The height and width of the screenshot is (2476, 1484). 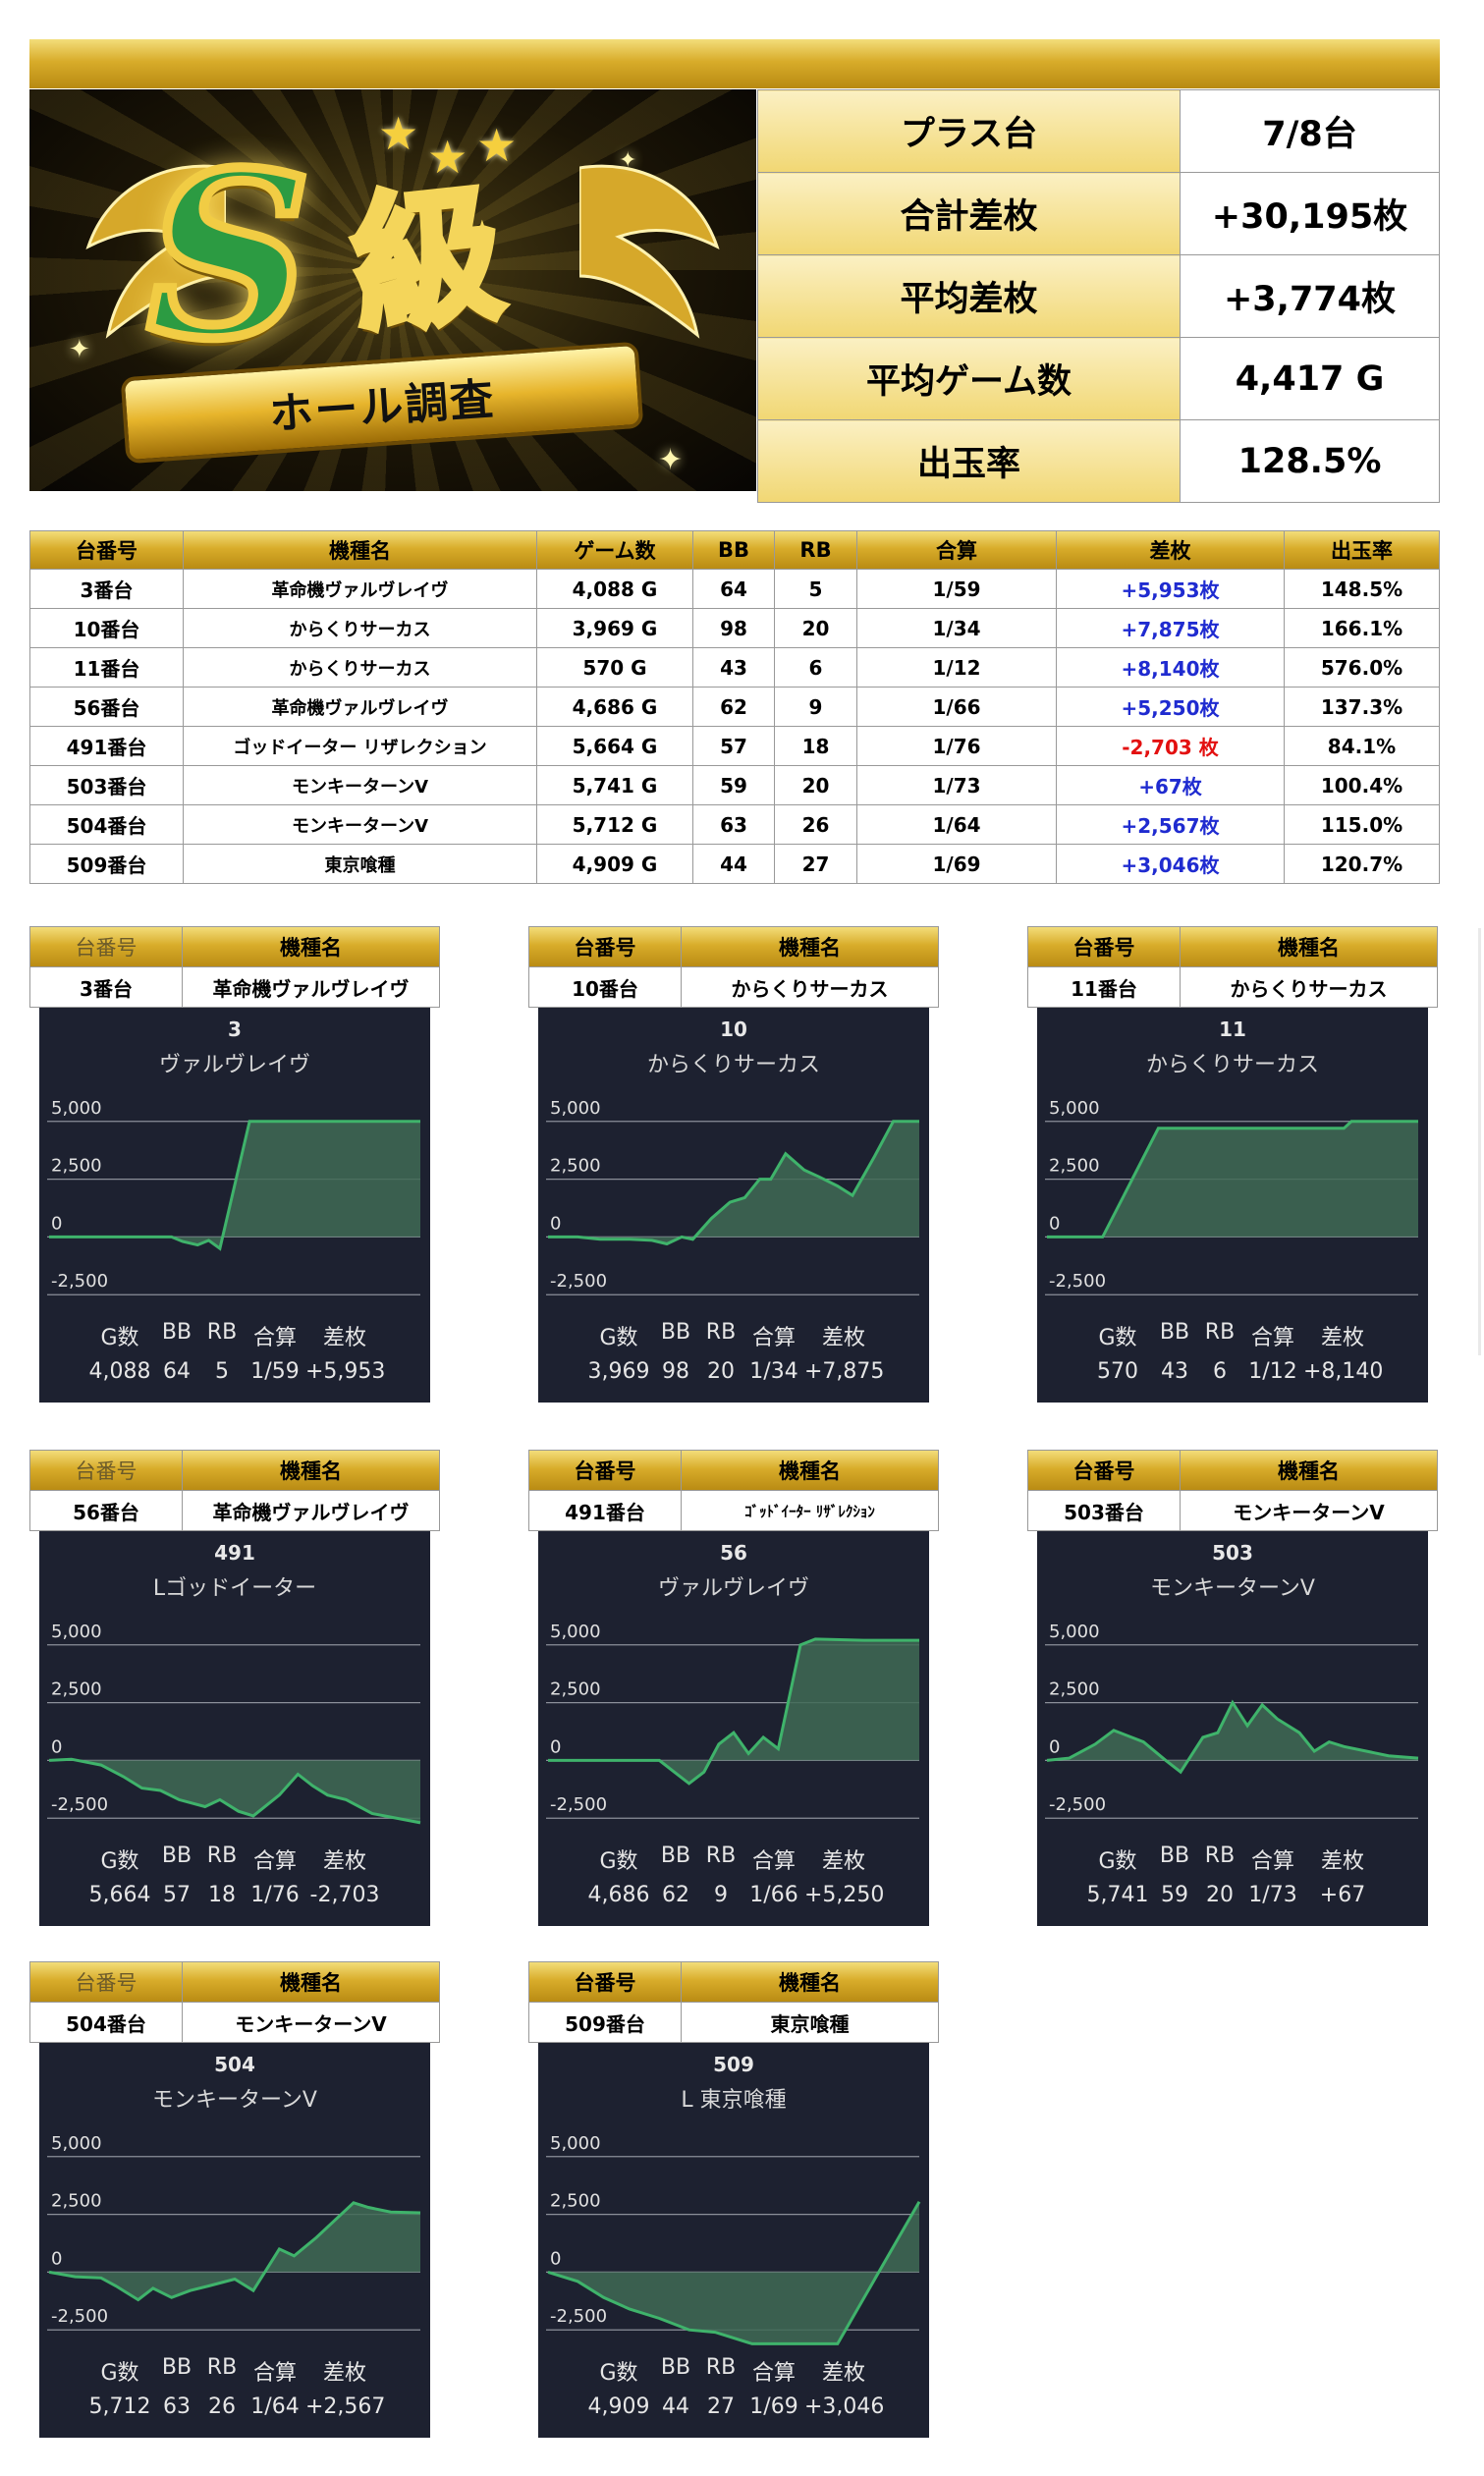 What do you see at coordinates (733, 1352) in the screenshot?
I see `stats-block: G数 BB RB 合算 差枚 3,969 98 20 1/34 +7,875` at bounding box center [733, 1352].